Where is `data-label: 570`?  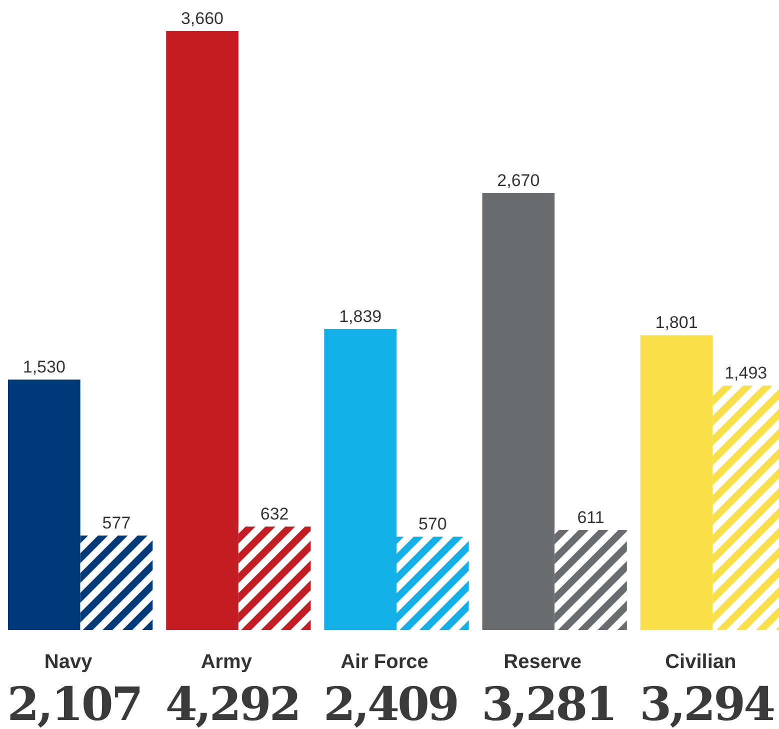
data-label: 570 is located at coordinates (432, 524).